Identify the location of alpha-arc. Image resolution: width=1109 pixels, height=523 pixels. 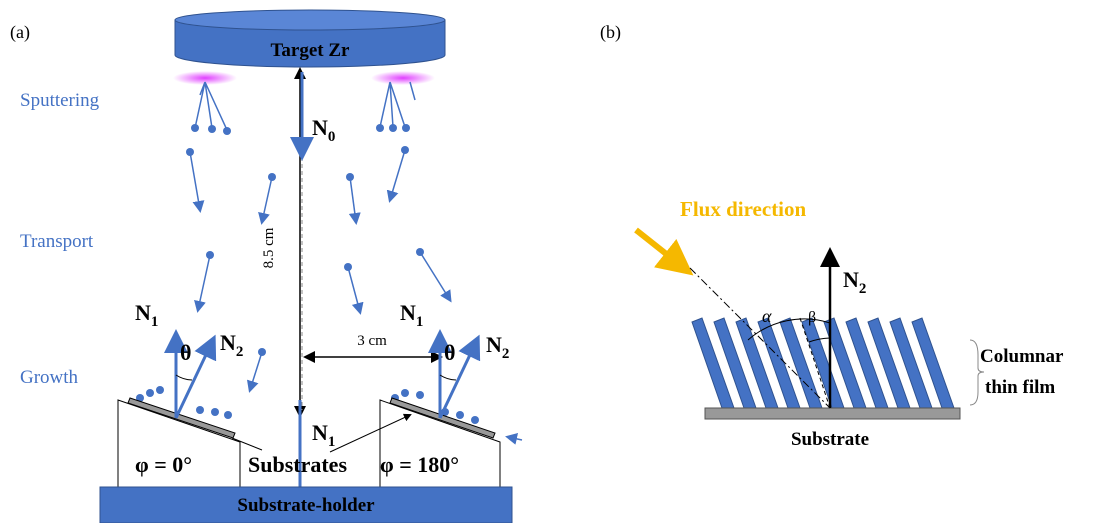
(789, 329).